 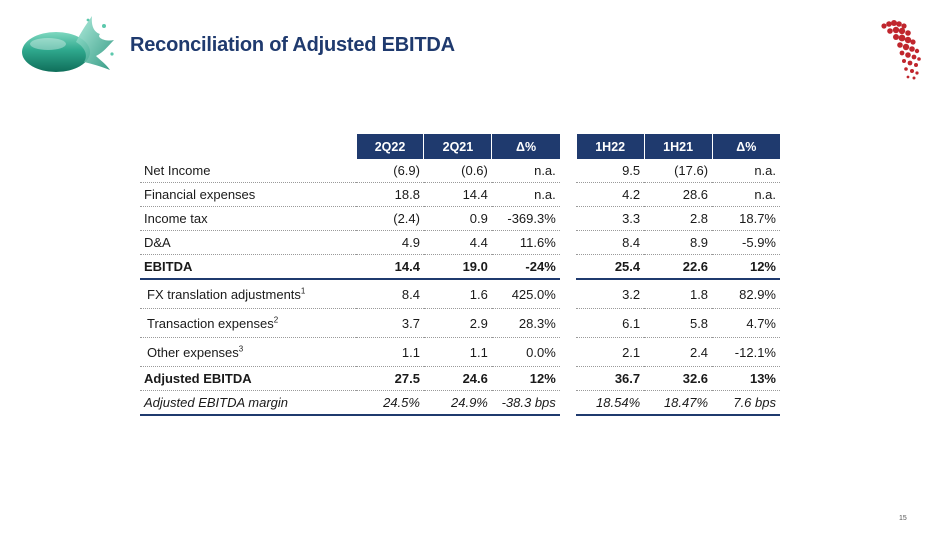 I want to click on cell-value: 1.6, so click(x=457, y=294).